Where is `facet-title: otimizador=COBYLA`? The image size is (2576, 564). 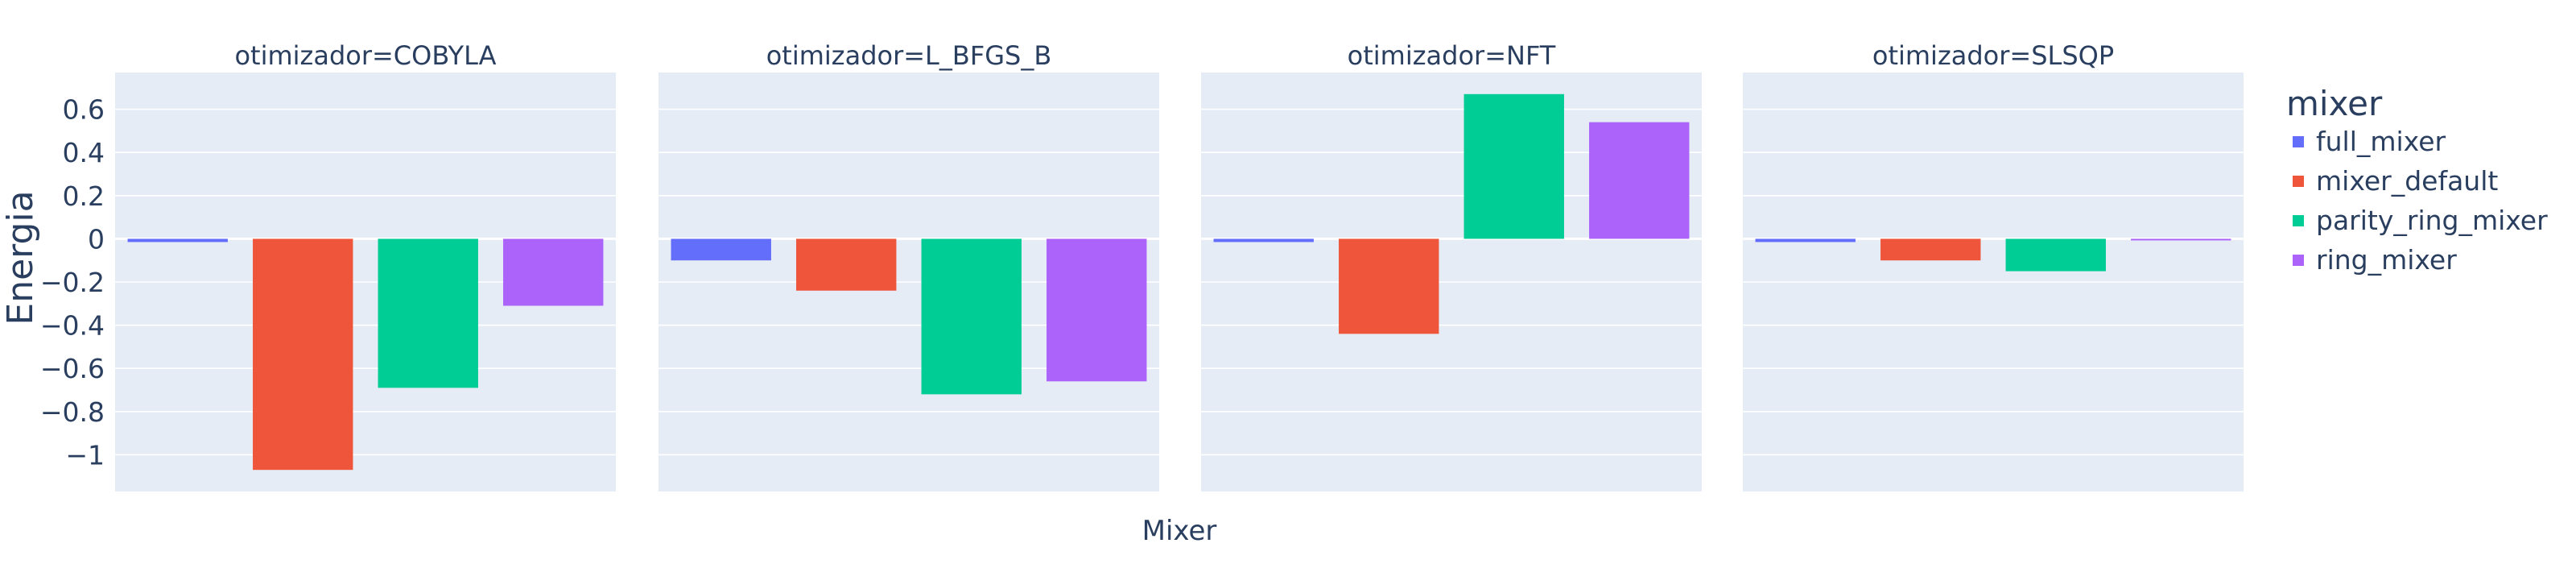
facet-title: otimizador=COBYLA is located at coordinates (365, 55).